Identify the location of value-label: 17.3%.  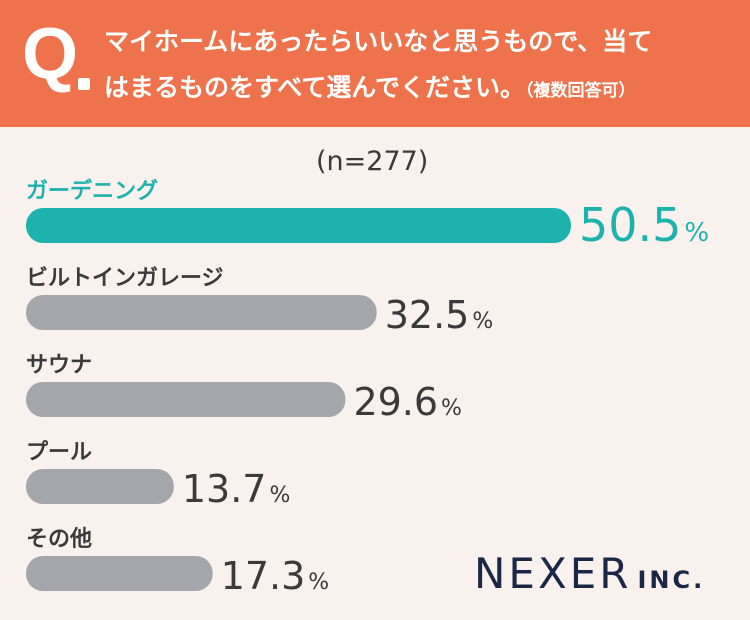
(275, 576).